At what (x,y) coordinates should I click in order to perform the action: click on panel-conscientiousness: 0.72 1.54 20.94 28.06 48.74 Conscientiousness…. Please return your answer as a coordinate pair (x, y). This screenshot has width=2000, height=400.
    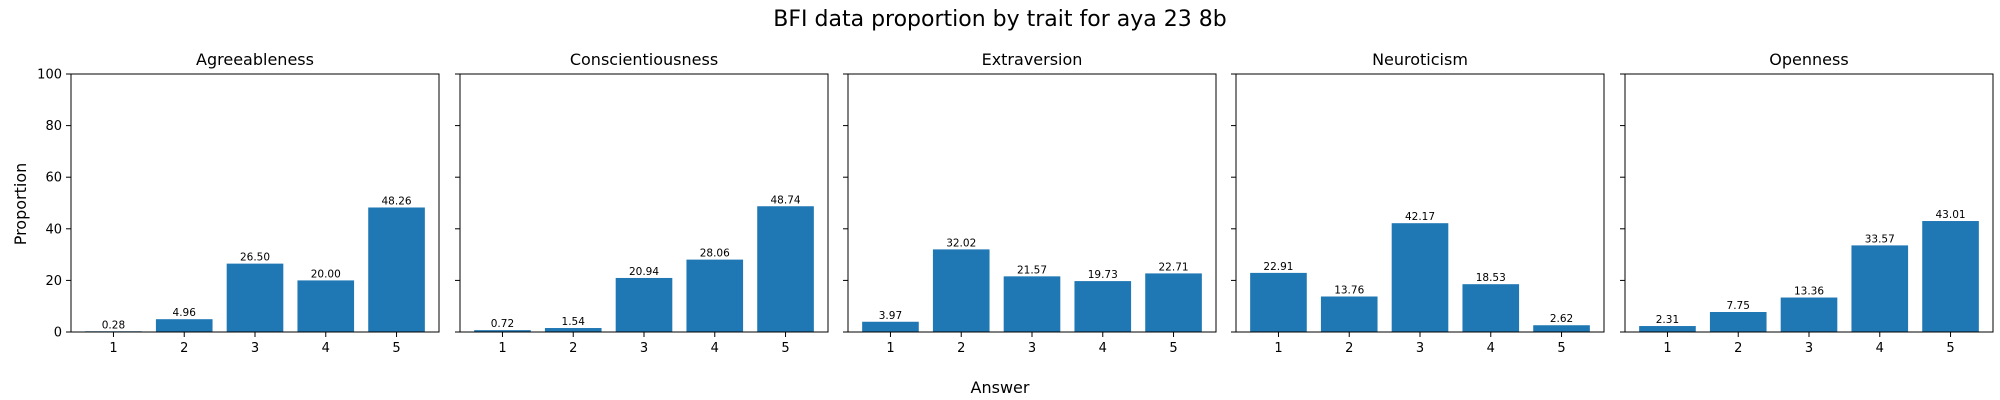
    Looking at the image, I should click on (642, 203).